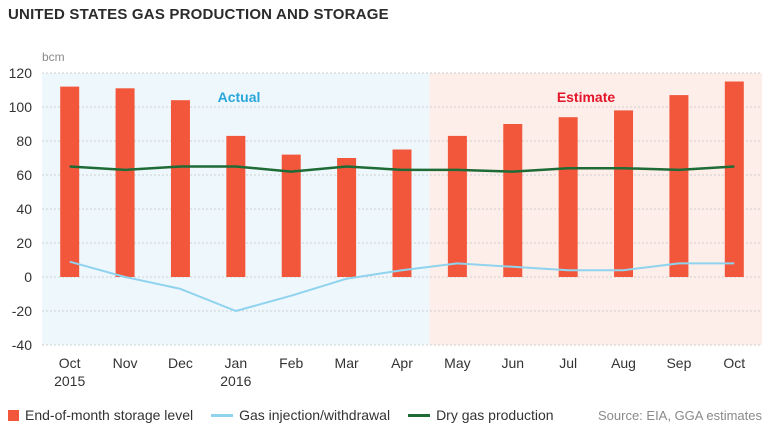 This screenshot has width=770, height=430. I want to click on y-tick-label: 120, so click(21, 73).